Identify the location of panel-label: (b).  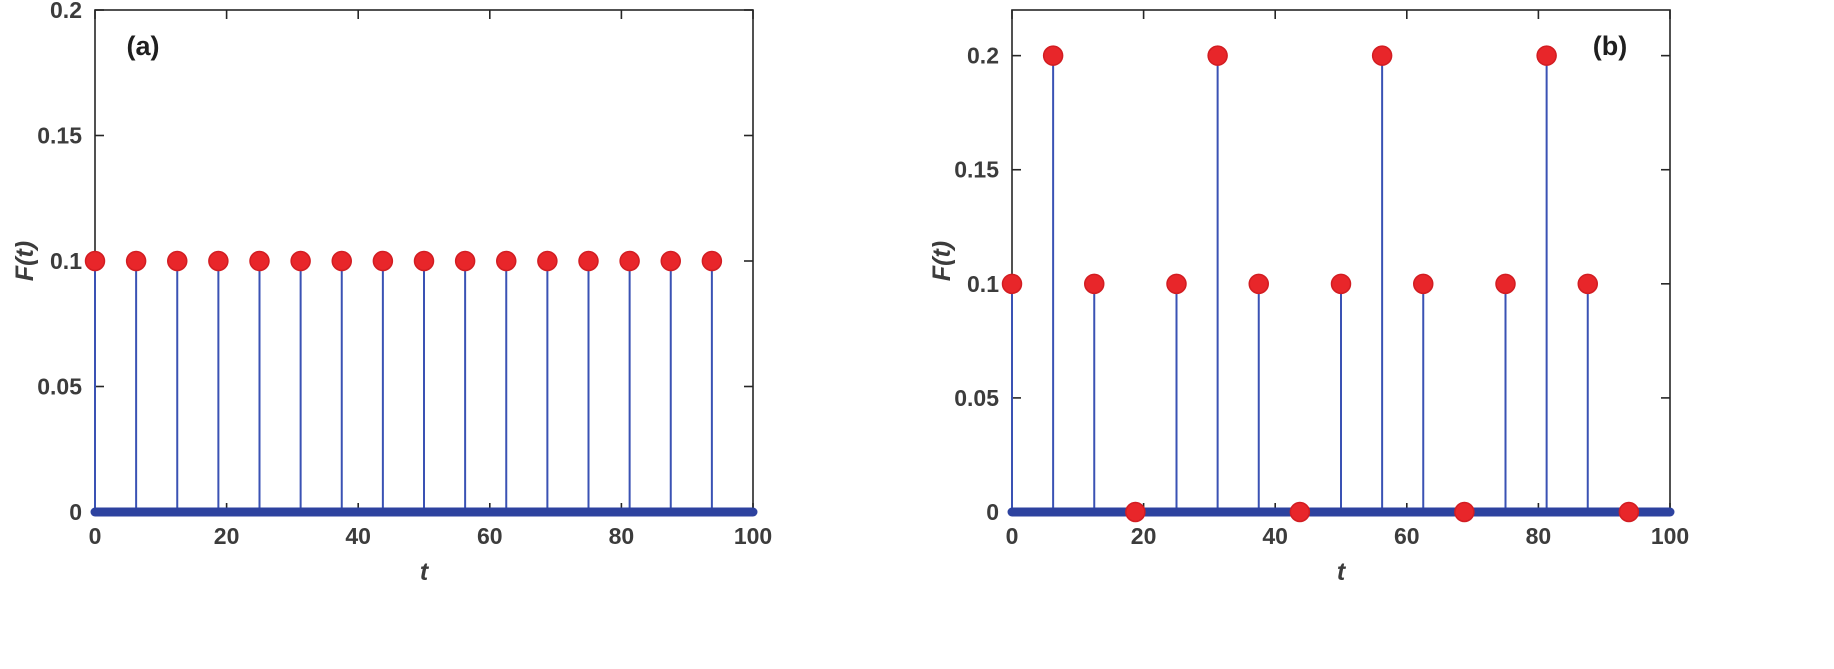
(1610, 46).